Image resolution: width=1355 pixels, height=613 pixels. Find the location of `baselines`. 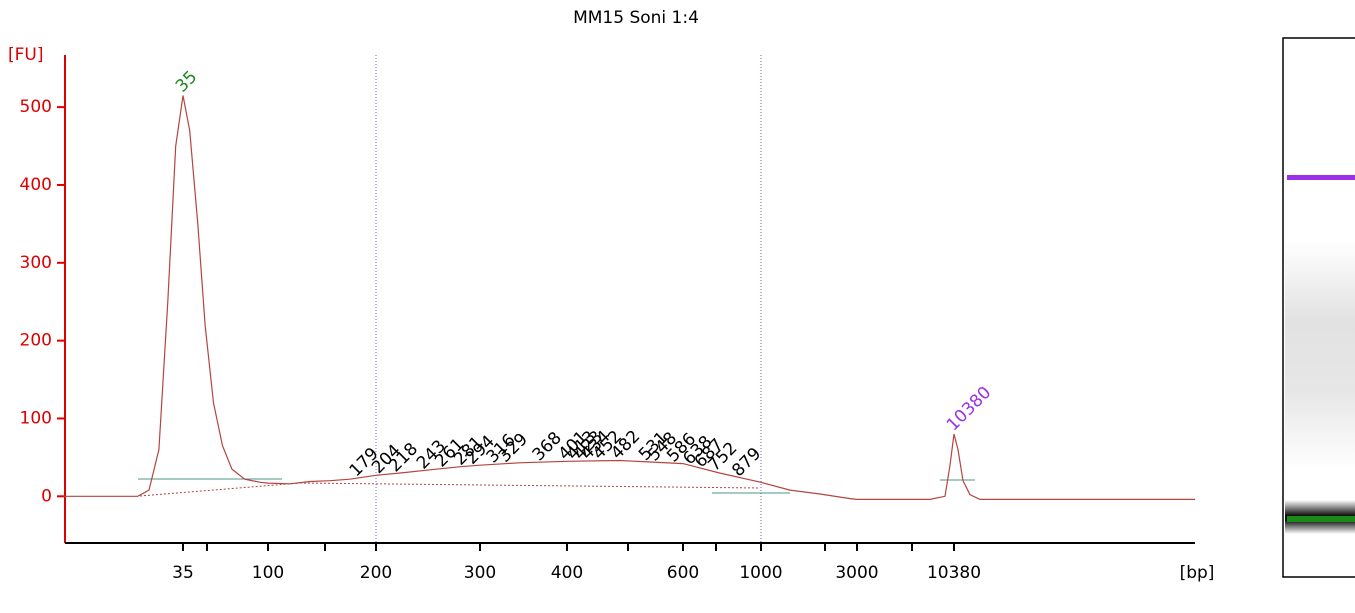

baselines is located at coordinates (556, 487).